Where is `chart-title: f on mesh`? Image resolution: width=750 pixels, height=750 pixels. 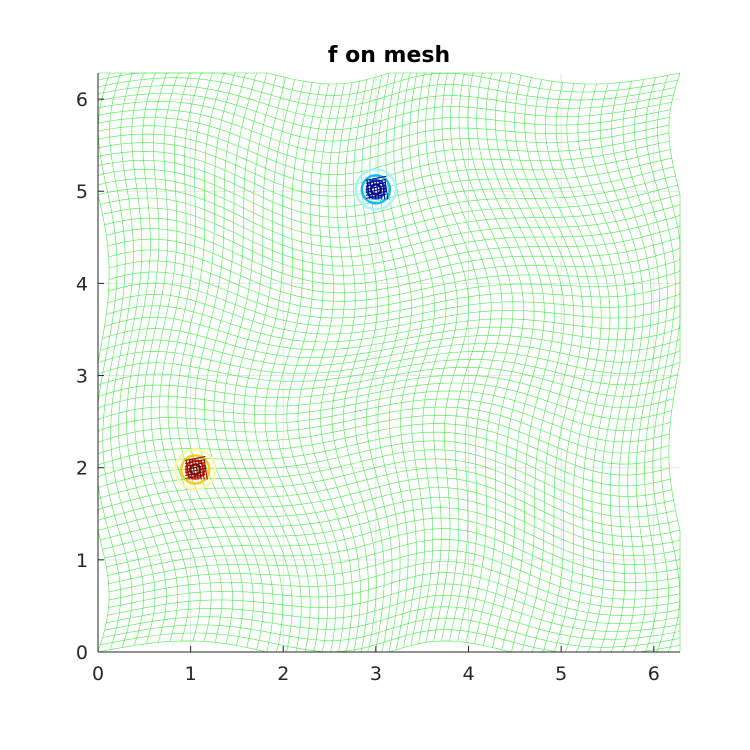 chart-title: f on mesh is located at coordinates (389, 55).